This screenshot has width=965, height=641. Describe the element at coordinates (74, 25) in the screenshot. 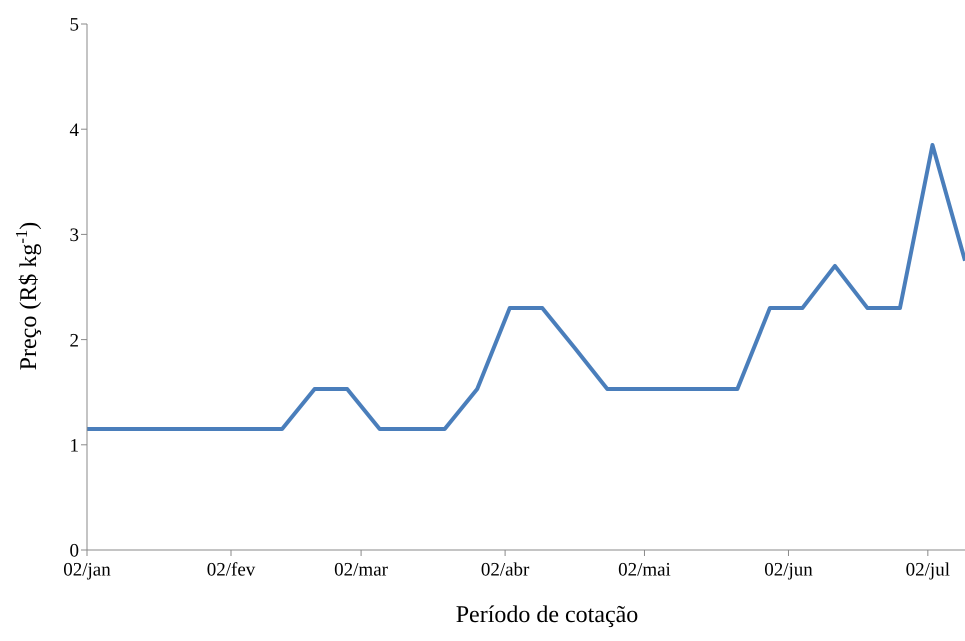

I see `y-tick-label: 5` at that location.